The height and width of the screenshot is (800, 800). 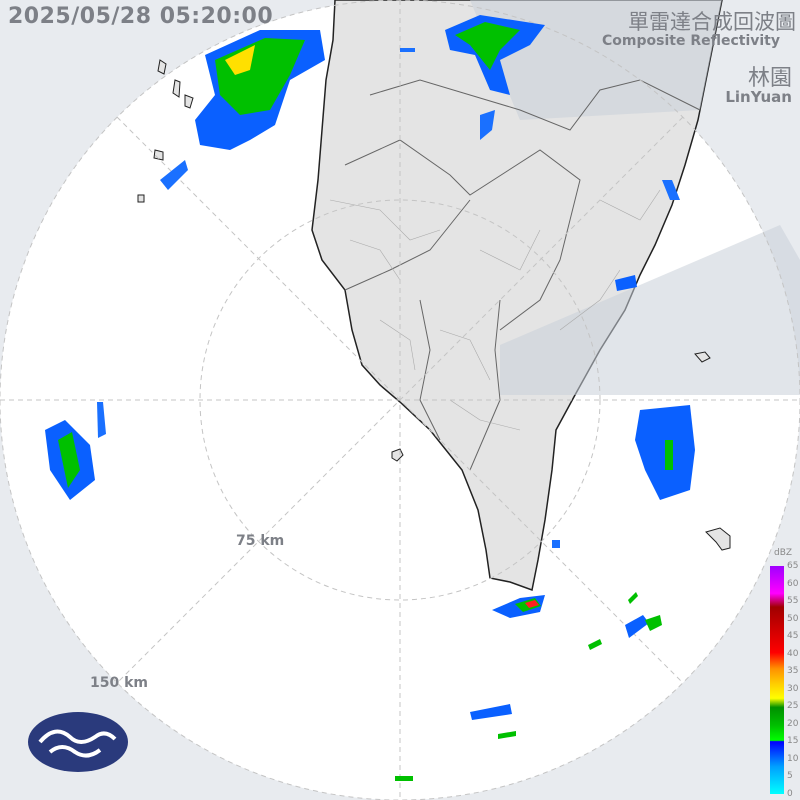 What do you see at coordinates (78, 742) in the screenshot?
I see `cwa-logo` at bounding box center [78, 742].